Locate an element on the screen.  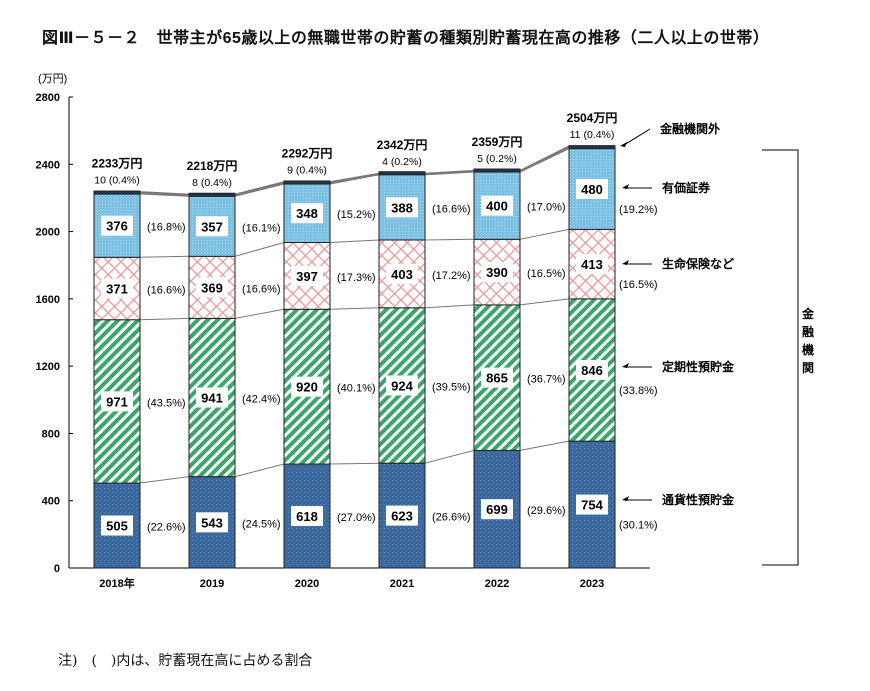
value-label: 754 is located at coordinates (592, 505).